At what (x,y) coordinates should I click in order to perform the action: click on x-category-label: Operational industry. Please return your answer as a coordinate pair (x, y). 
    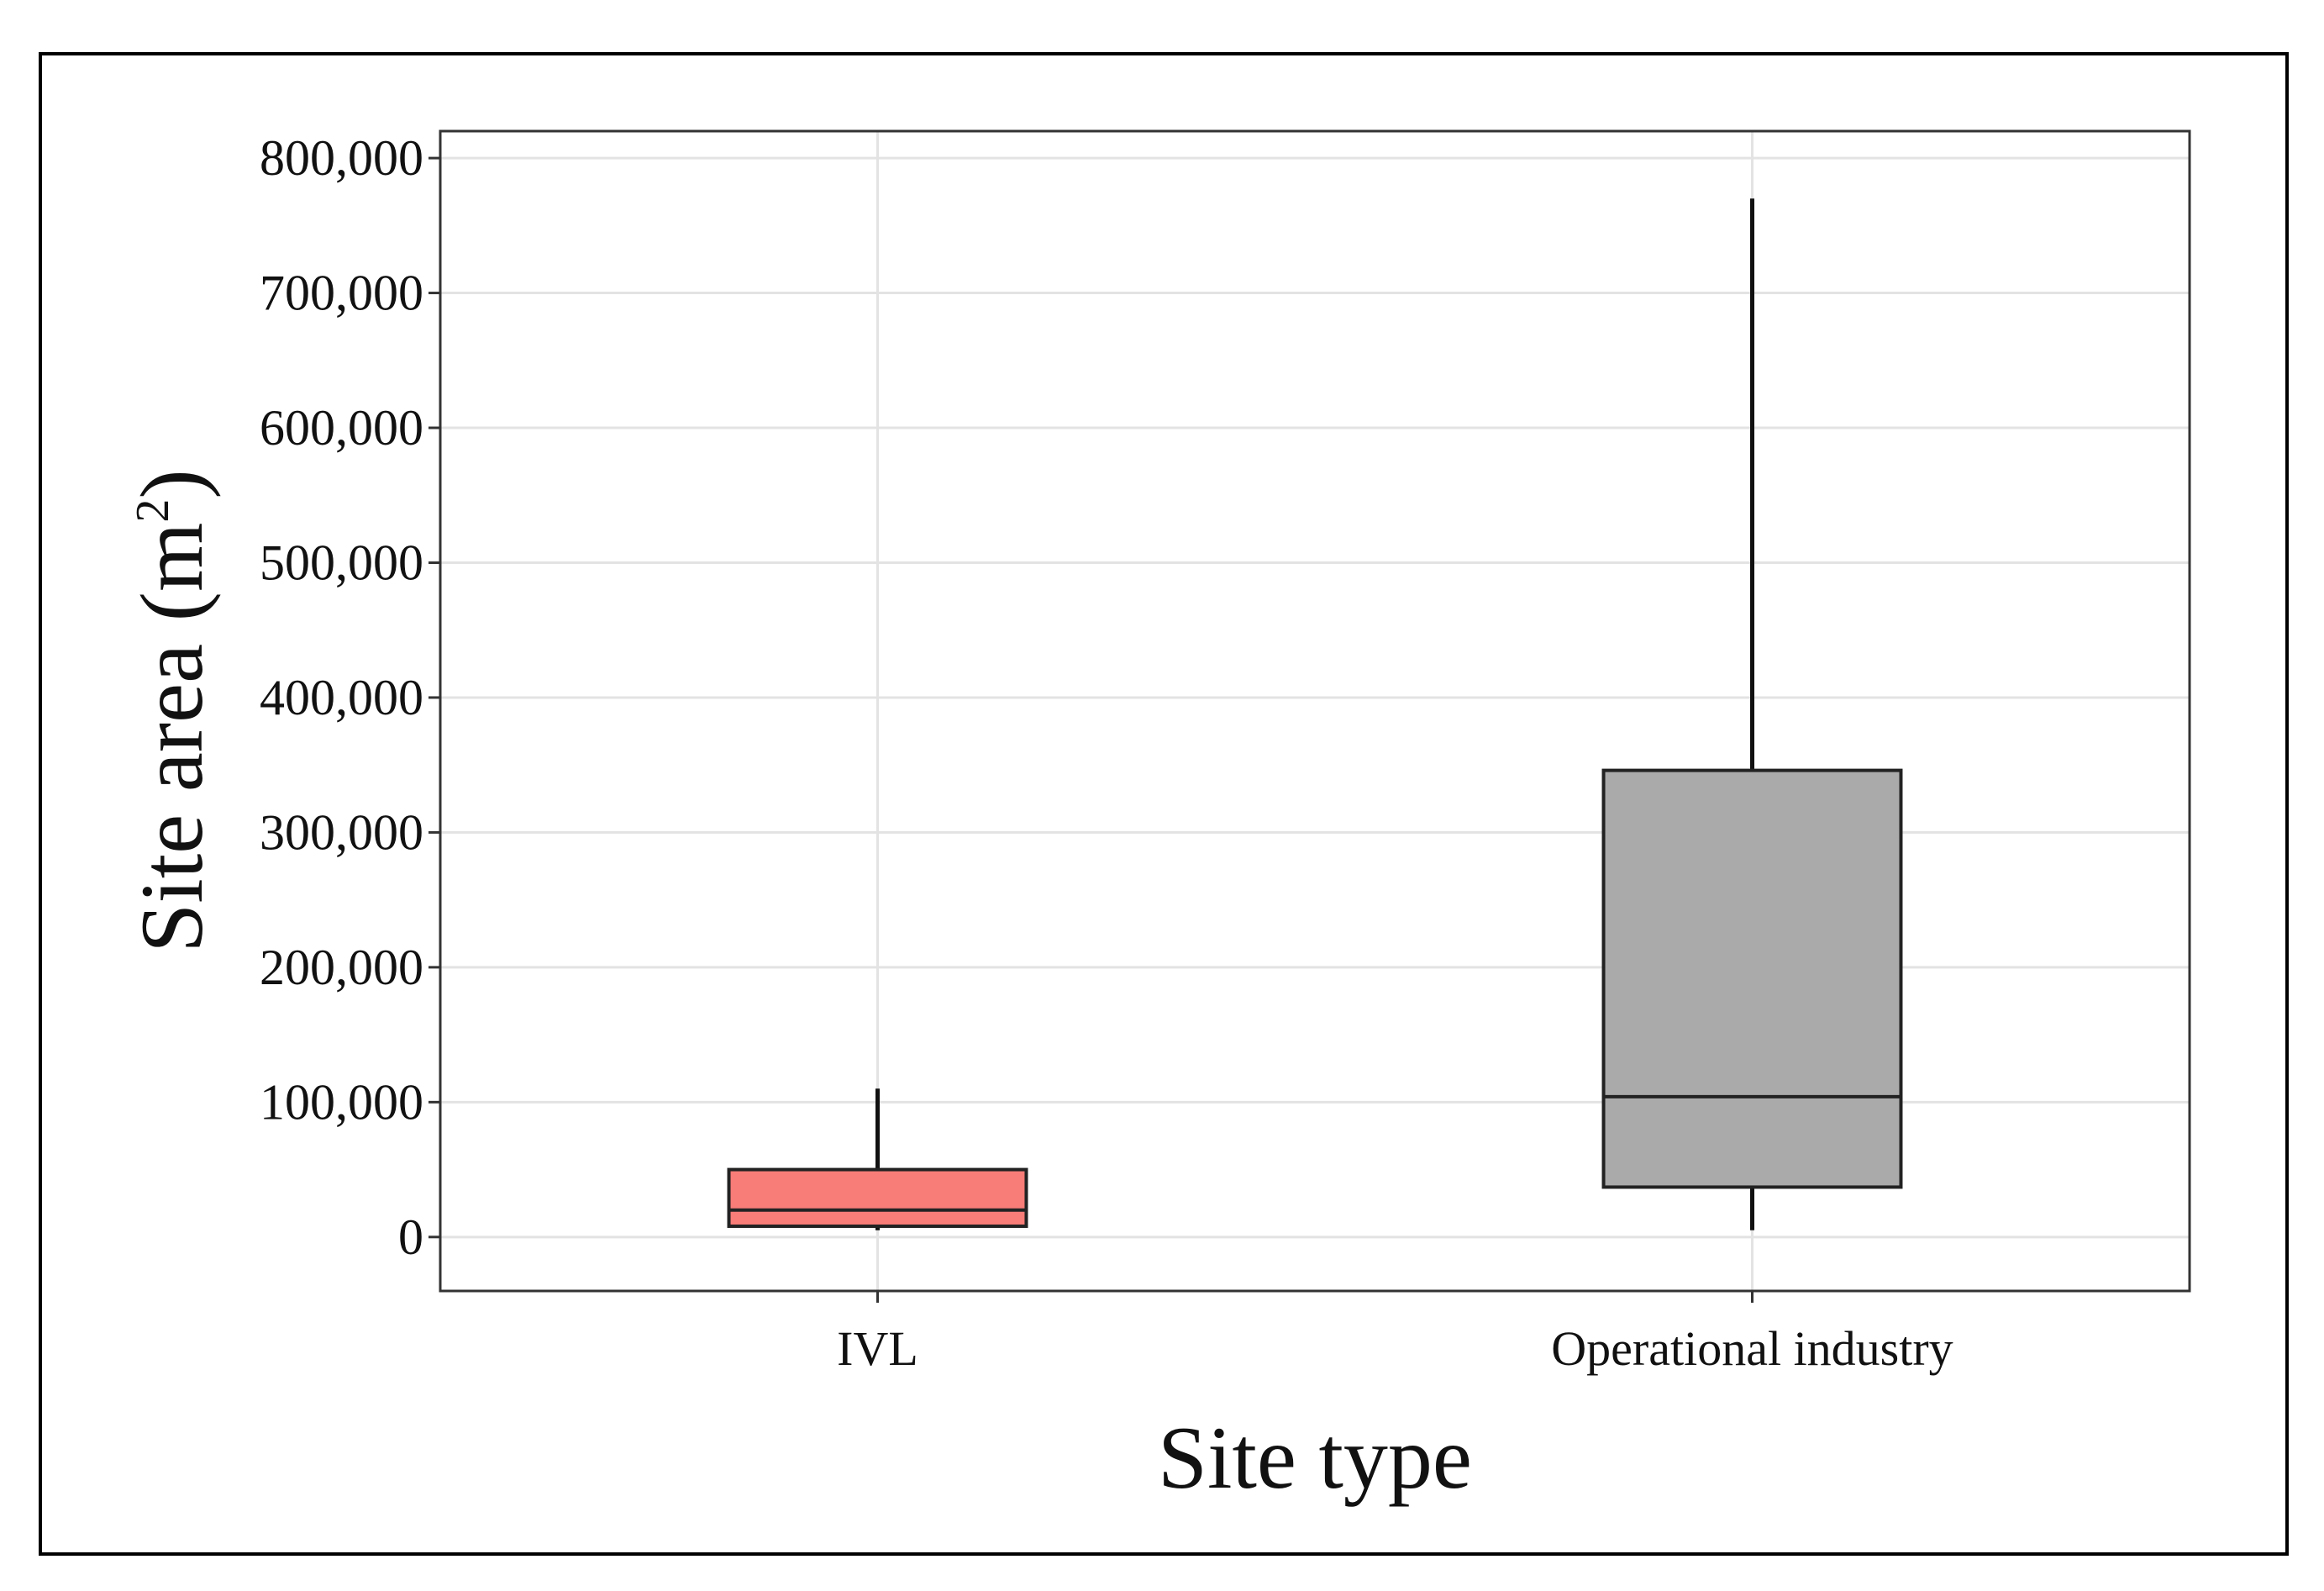
    Looking at the image, I should click on (1752, 1348).